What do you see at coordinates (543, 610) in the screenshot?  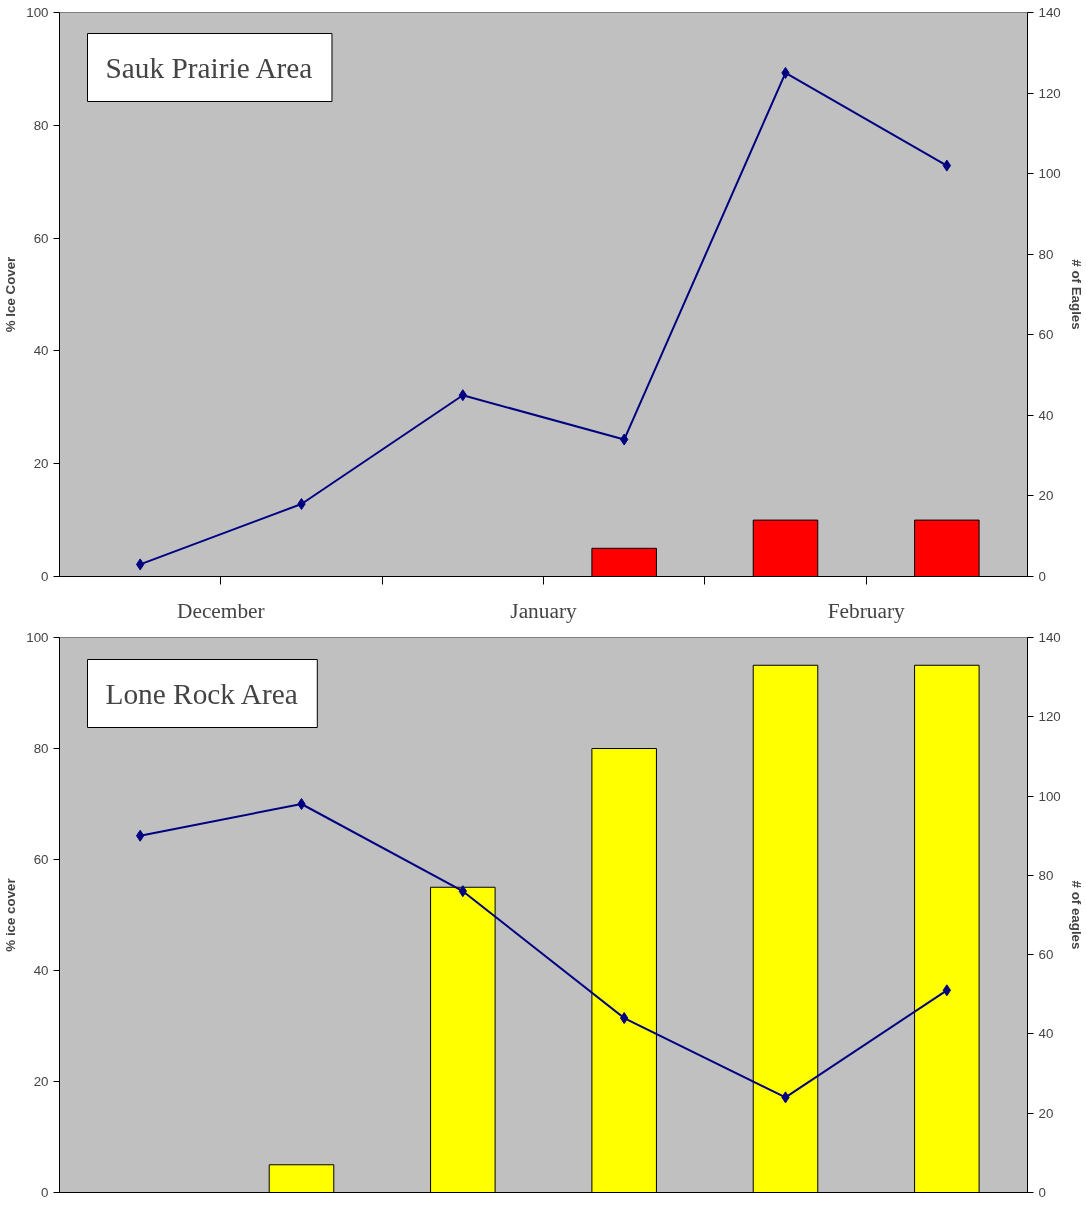 I see `text: January` at bounding box center [543, 610].